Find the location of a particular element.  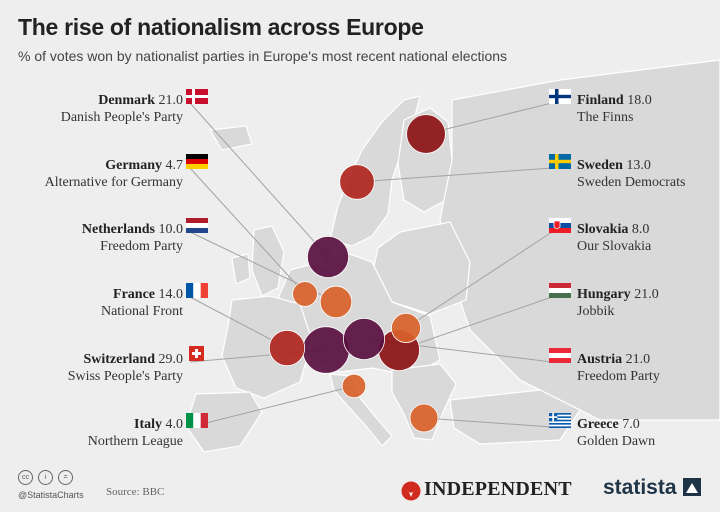

bubble-austria is located at coordinates (363, 338).